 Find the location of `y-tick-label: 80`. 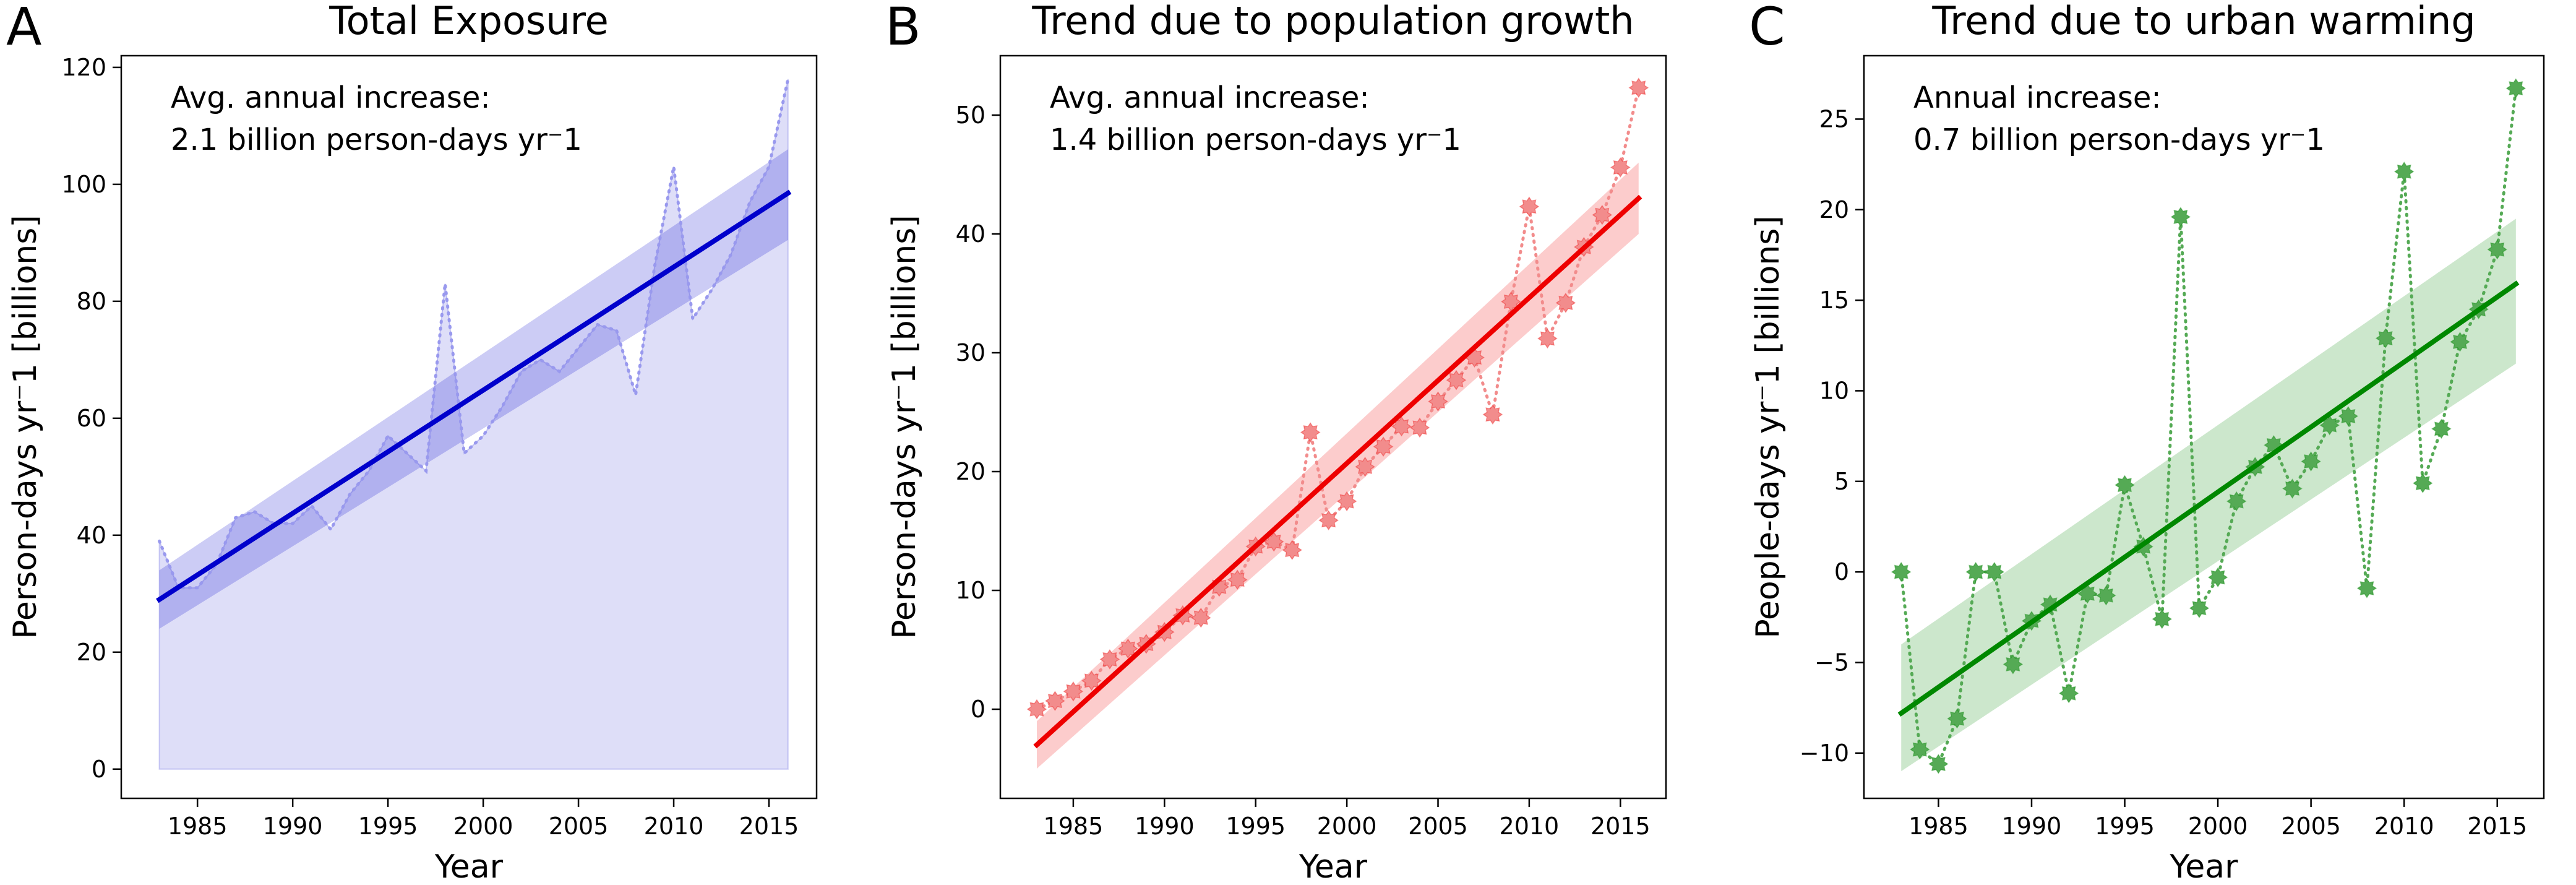

y-tick-label: 80 is located at coordinates (91, 301).